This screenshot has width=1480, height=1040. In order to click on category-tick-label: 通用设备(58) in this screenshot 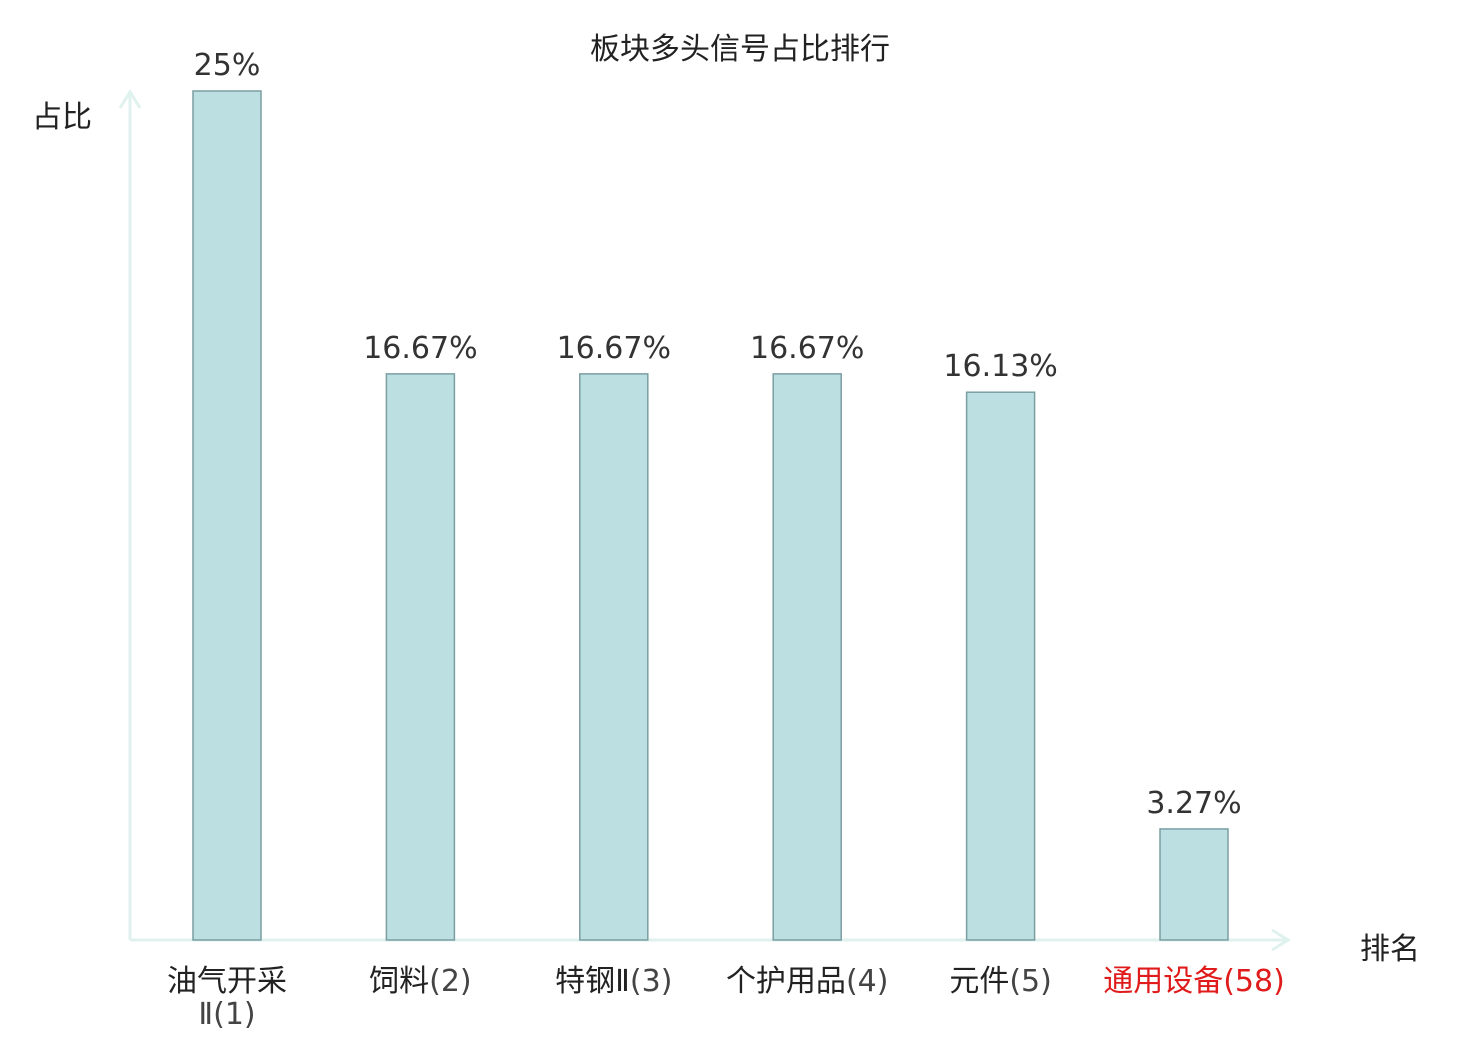, I will do `click(1194, 981)`.